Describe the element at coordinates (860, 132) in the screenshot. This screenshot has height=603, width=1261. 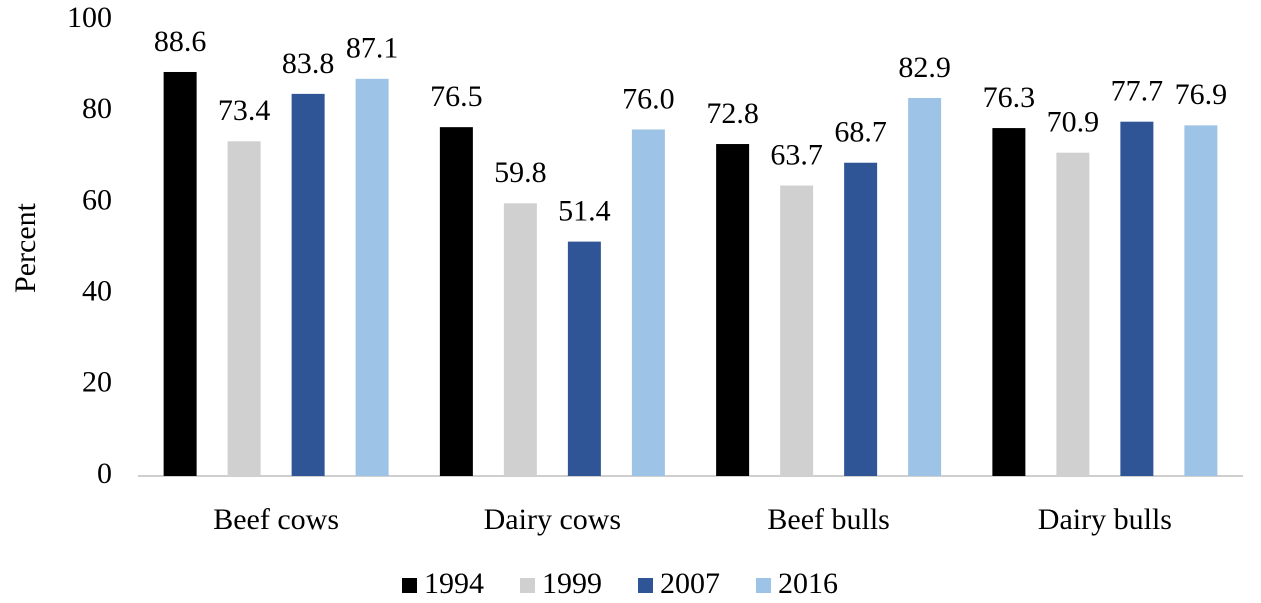
I see `data-label: 68.7` at that location.